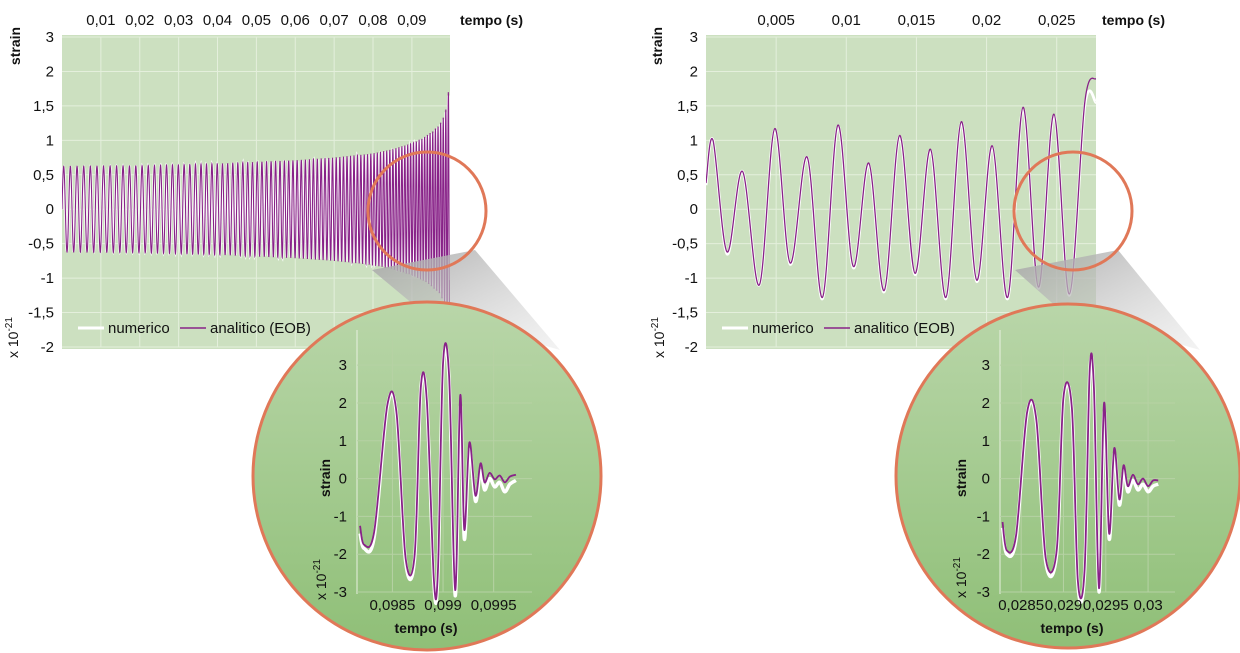 This screenshot has width=1240, height=653. Describe the element at coordinates (217, 20) in the screenshot. I see `x-tick-label: 0,04` at that location.